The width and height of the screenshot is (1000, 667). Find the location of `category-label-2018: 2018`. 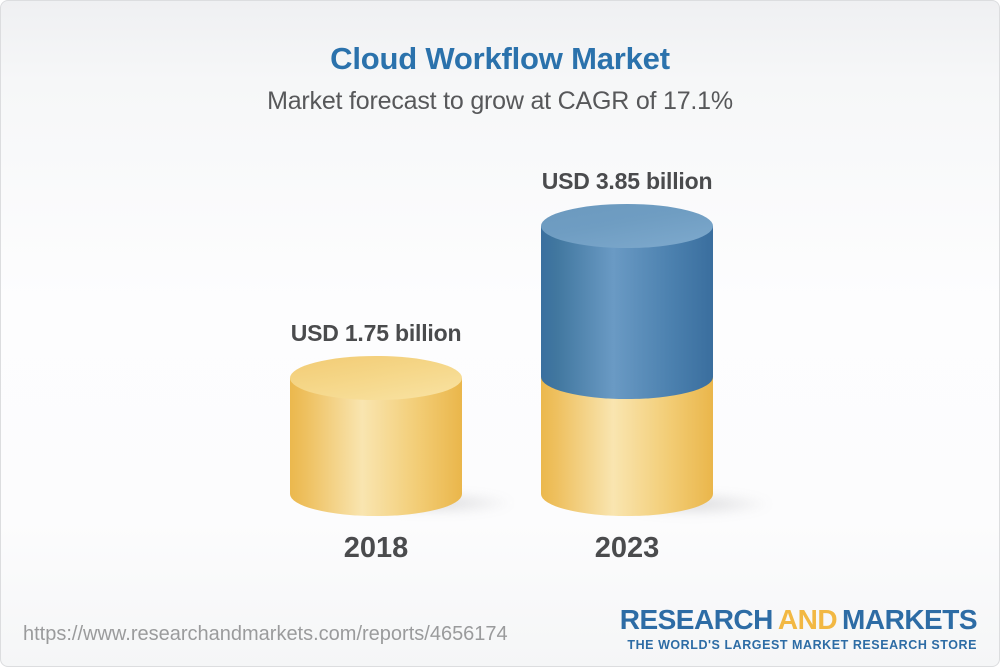

category-label-2018: 2018 is located at coordinates (376, 548).